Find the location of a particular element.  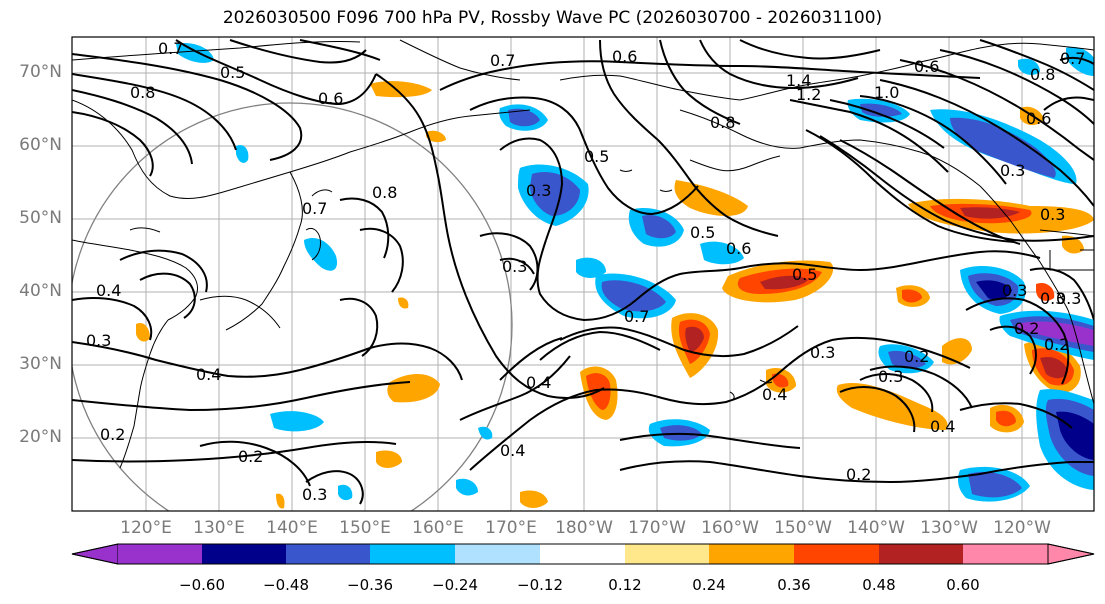

colorbar-tick: −0.36 is located at coordinates (370, 585).